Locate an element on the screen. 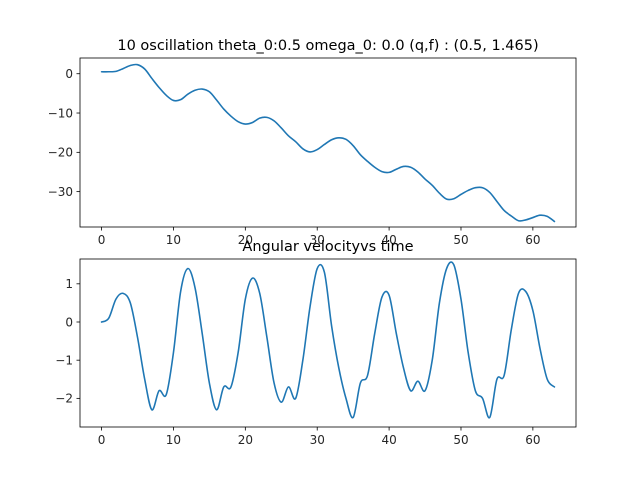 The image size is (640, 480). top-x-tick-label: 40 is located at coordinates (388, 240).